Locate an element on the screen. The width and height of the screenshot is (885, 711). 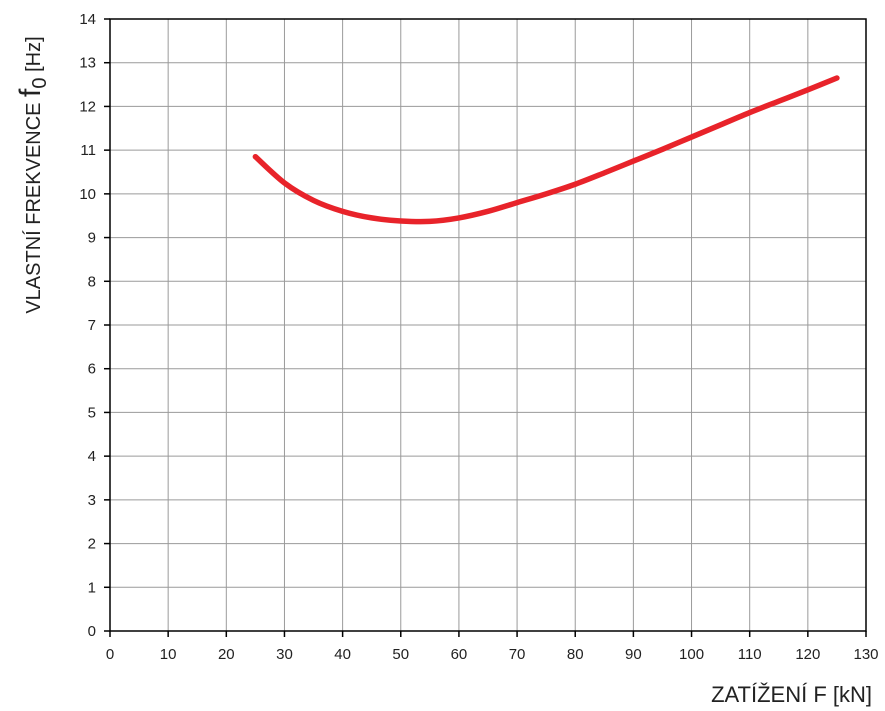
x-tick-label: 80 is located at coordinates (575, 654).